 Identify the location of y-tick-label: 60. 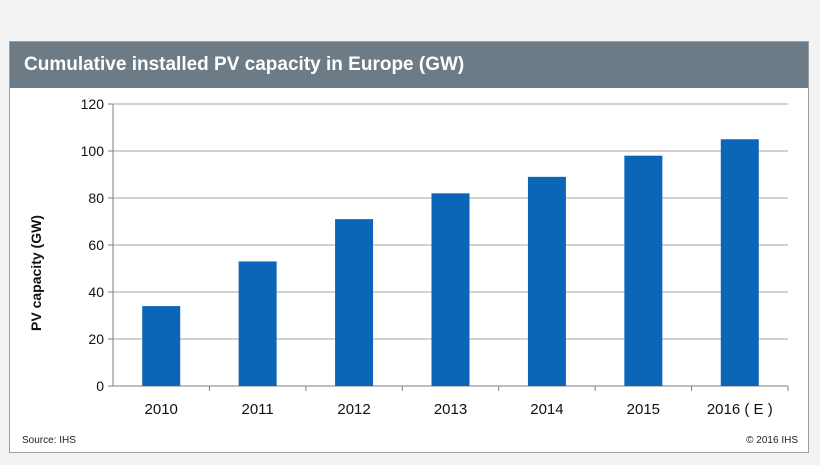
(96, 245).